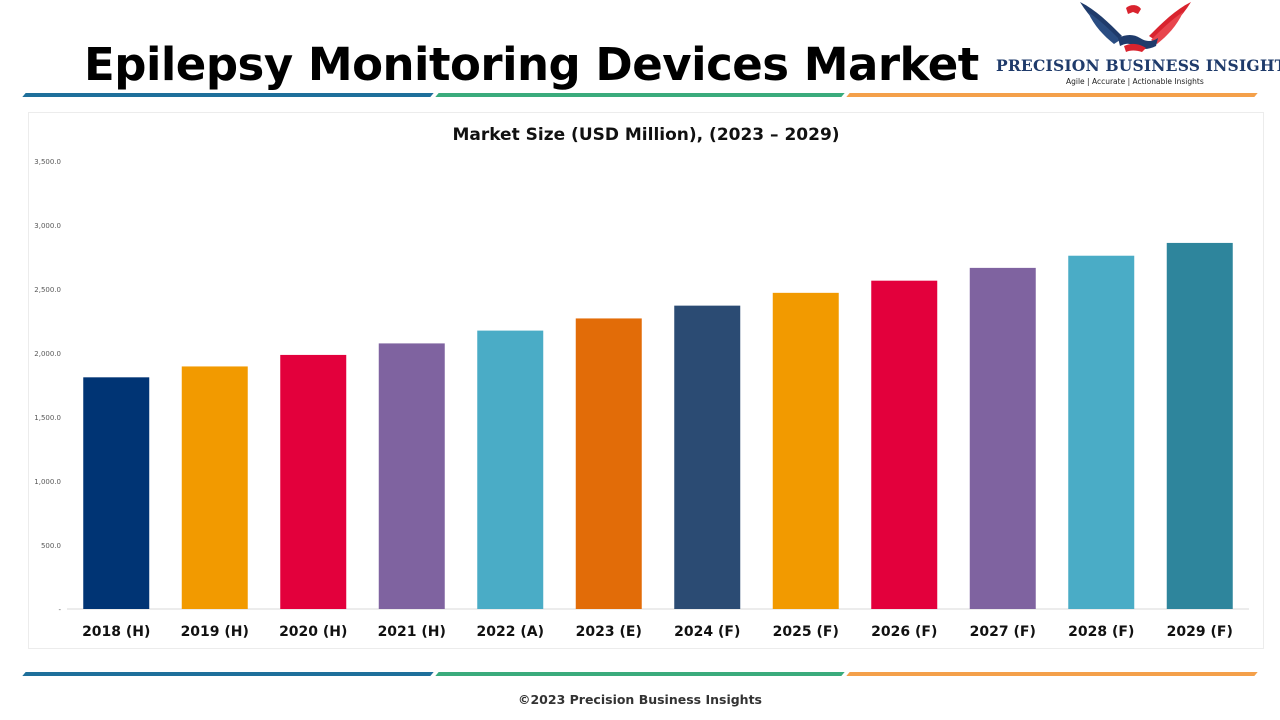 Image resolution: width=1280 pixels, height=720 pixels. Describe the element at coordinates (47, 418) in the screenshot. I see `y-tick-label: 1,500.0` at that location.